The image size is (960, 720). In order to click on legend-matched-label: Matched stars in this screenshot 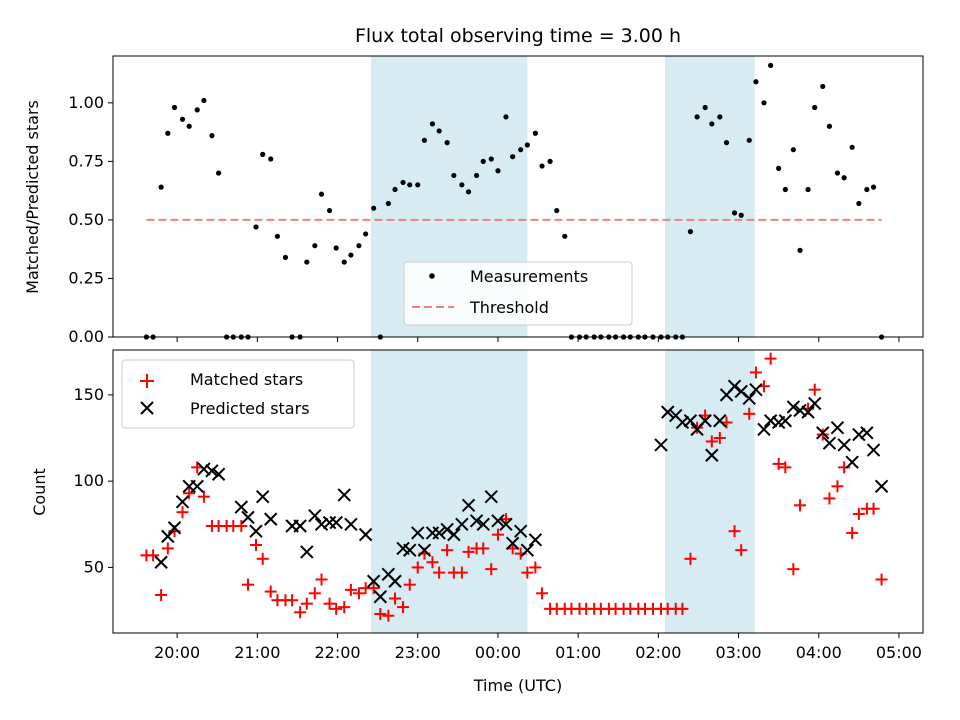, I will do `click(246, 379)`.